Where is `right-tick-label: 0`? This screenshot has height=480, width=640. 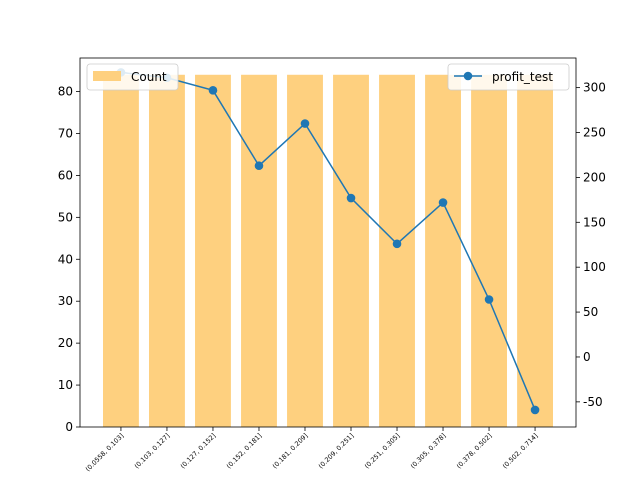
right-tick-label: 0 is located at coordinates (587, 357).